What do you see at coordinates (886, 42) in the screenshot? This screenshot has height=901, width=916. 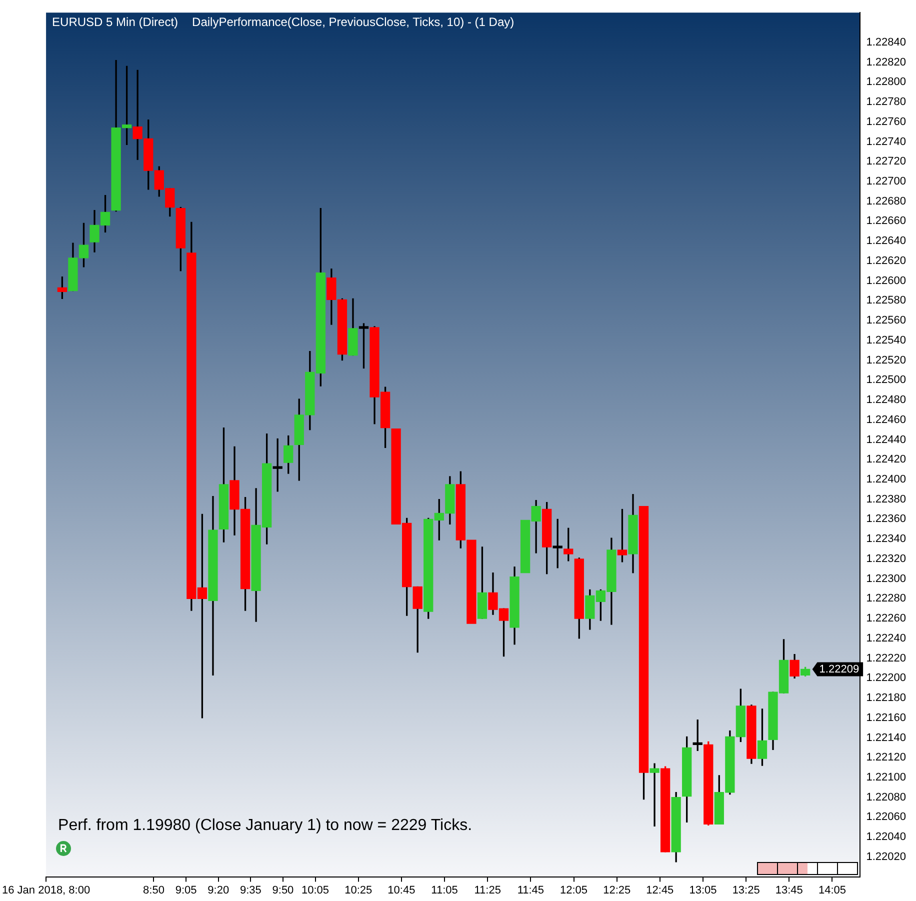 I see `y-tick-label: 1.22840` at bounding box center [886, 42].